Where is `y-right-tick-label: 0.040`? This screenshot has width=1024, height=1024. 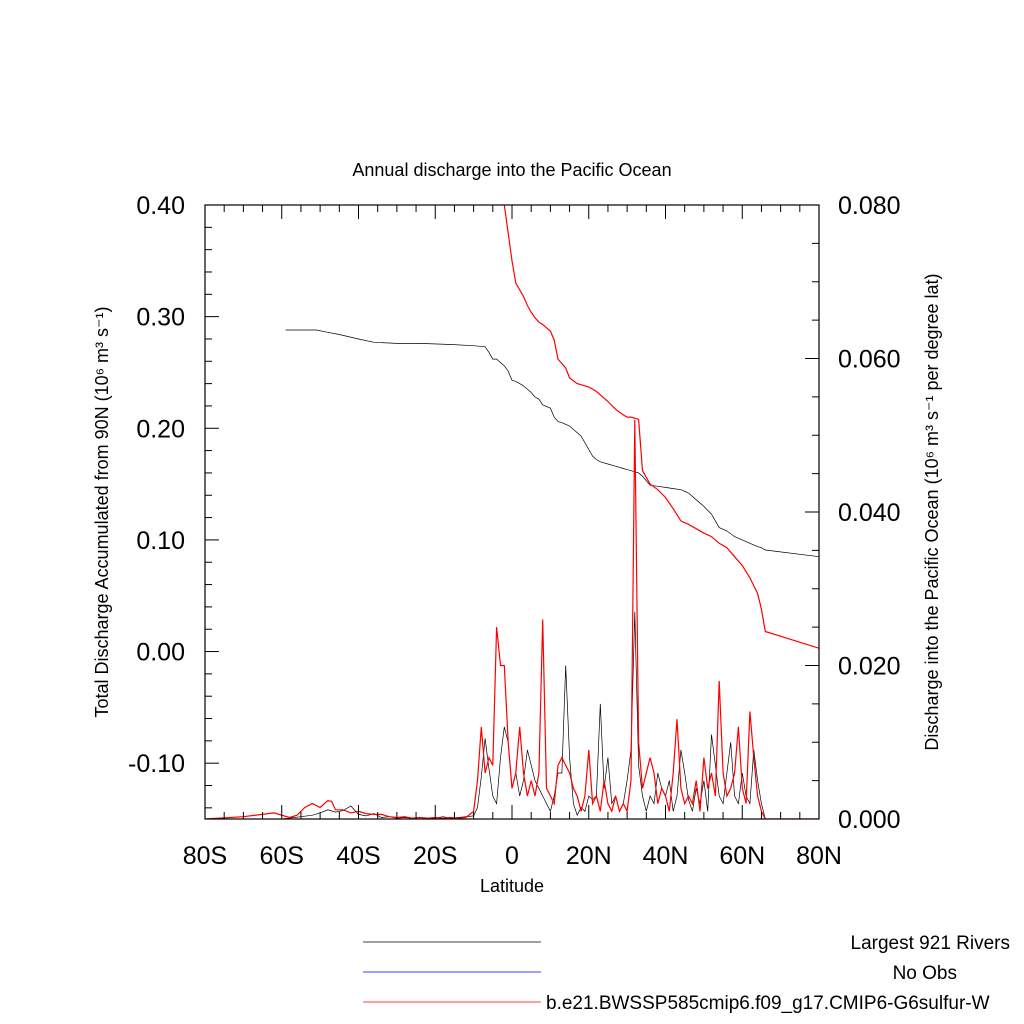
y-right-tick-label: 0.040 is located at coordinates (869, 513).